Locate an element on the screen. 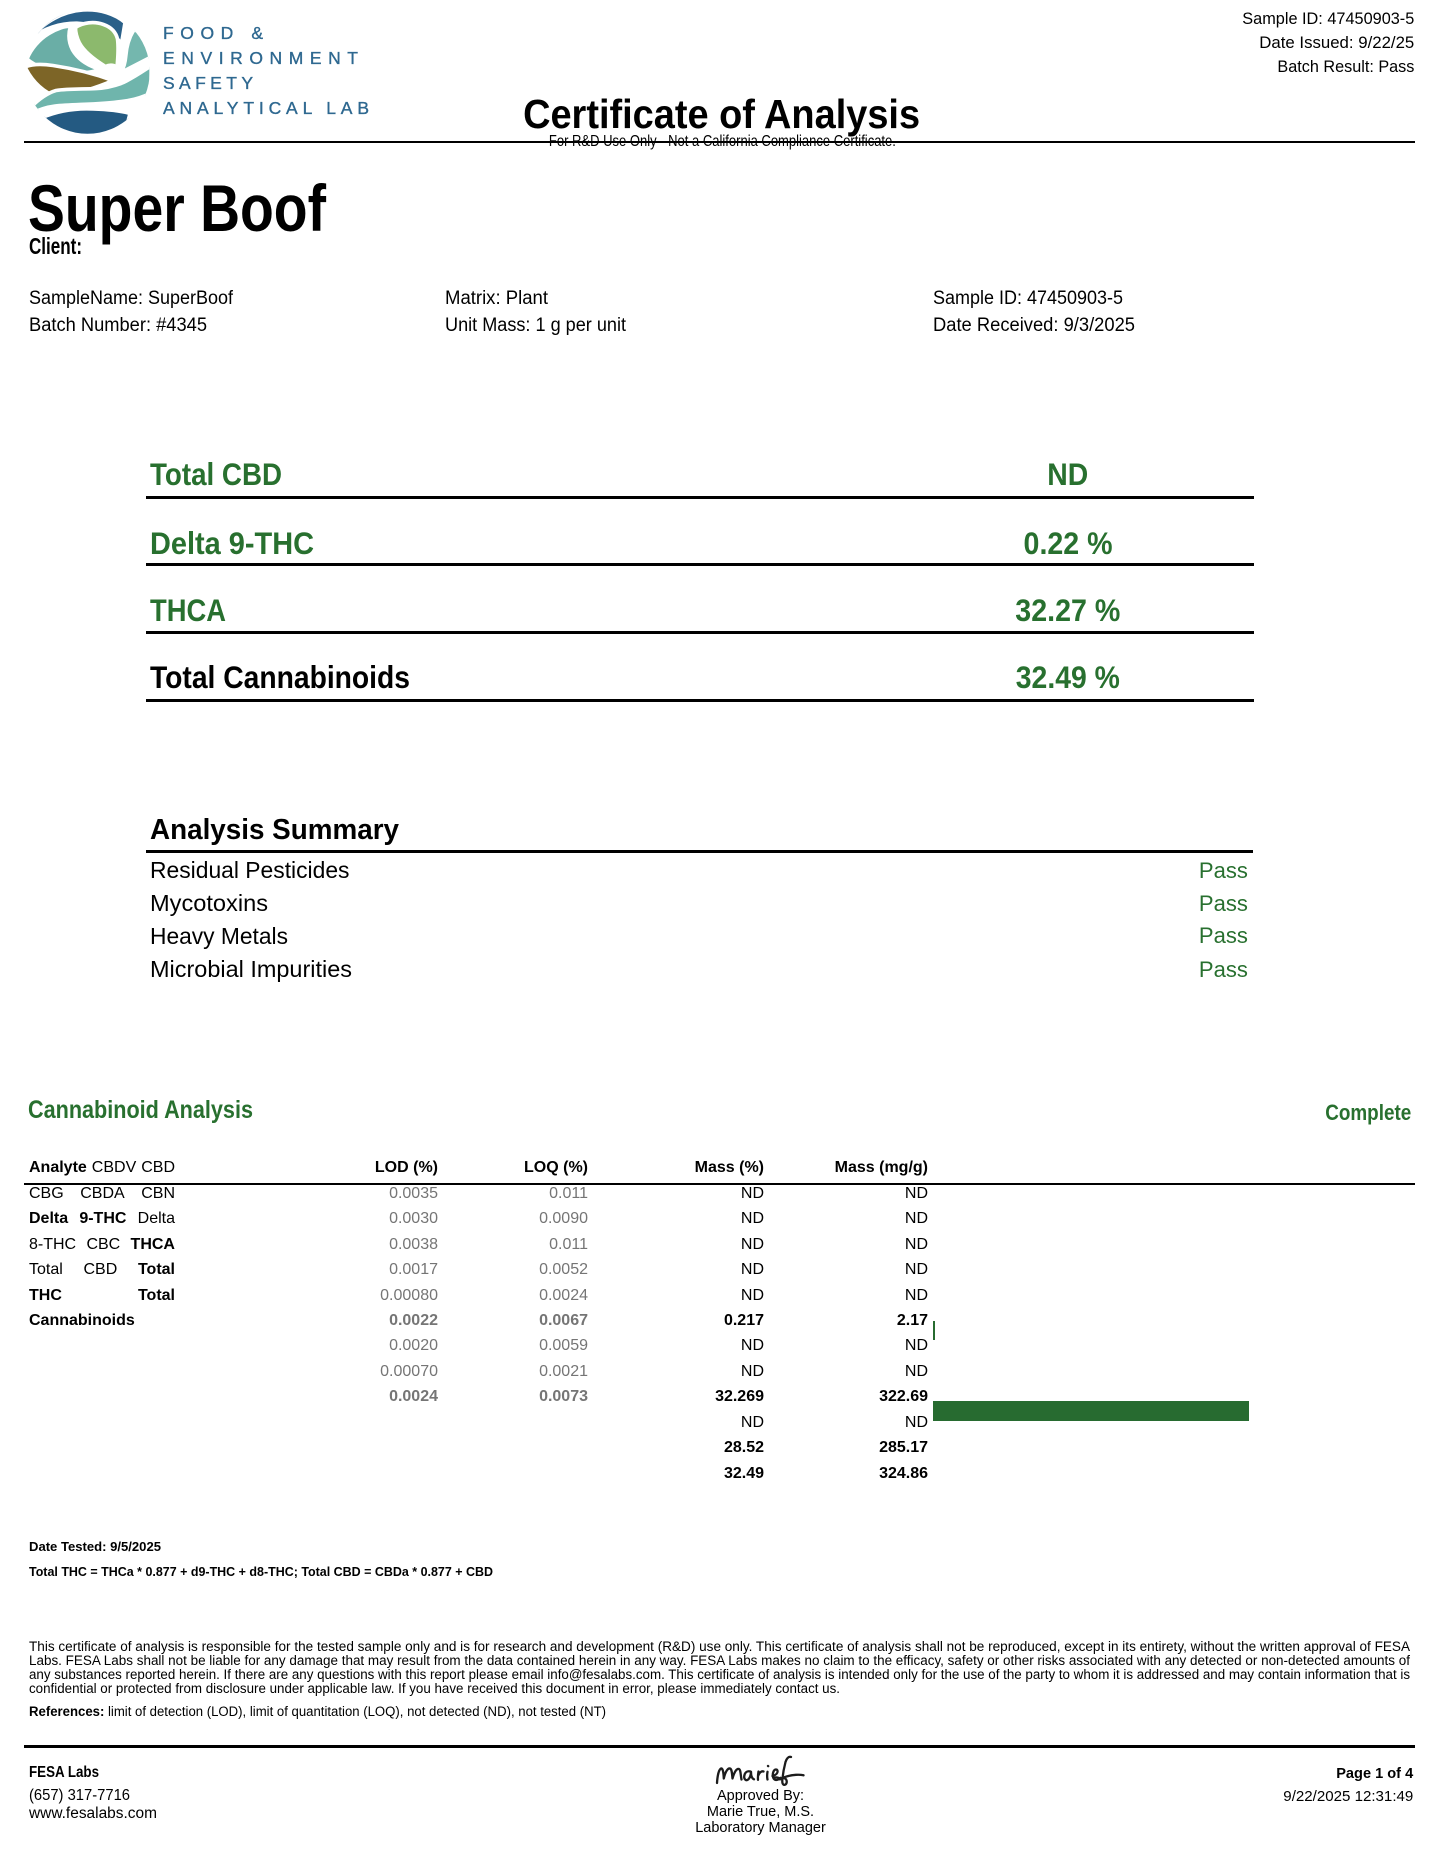 The height and width of the screenshot is (1863, 1445). svg-text: FOOD & is located at coordinates (213, 33).